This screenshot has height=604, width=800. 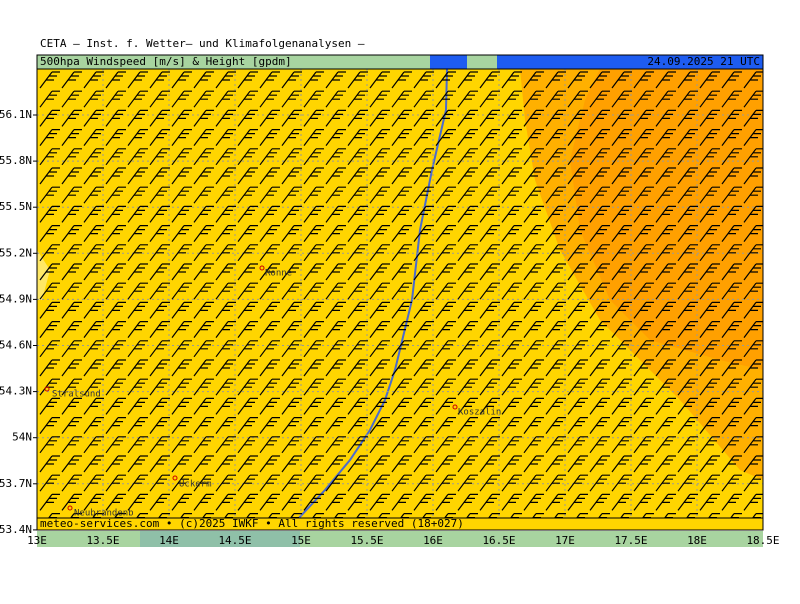 I want to click on lat-label: 54.6N, so click(x=16, y=345).